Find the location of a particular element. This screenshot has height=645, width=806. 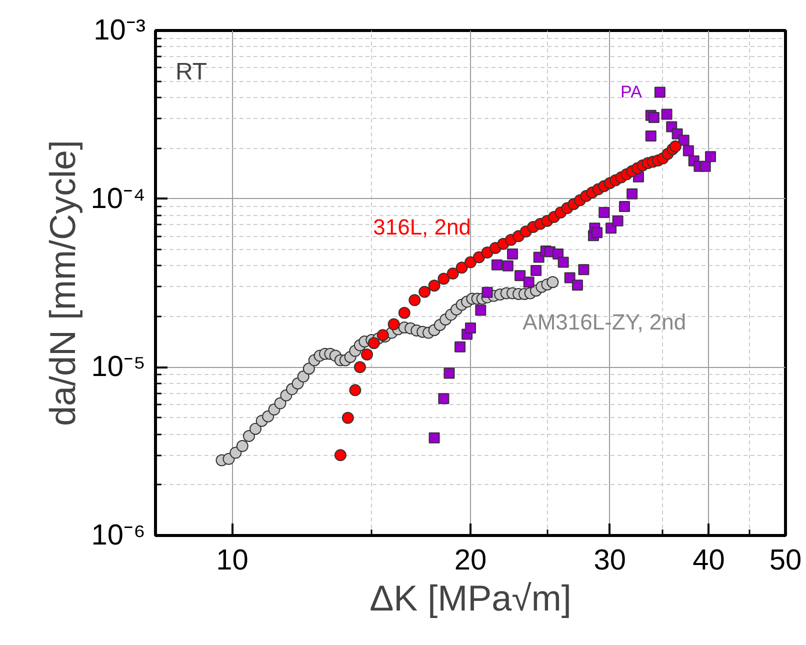

series-label: PA is located at coordinates (631, 92).